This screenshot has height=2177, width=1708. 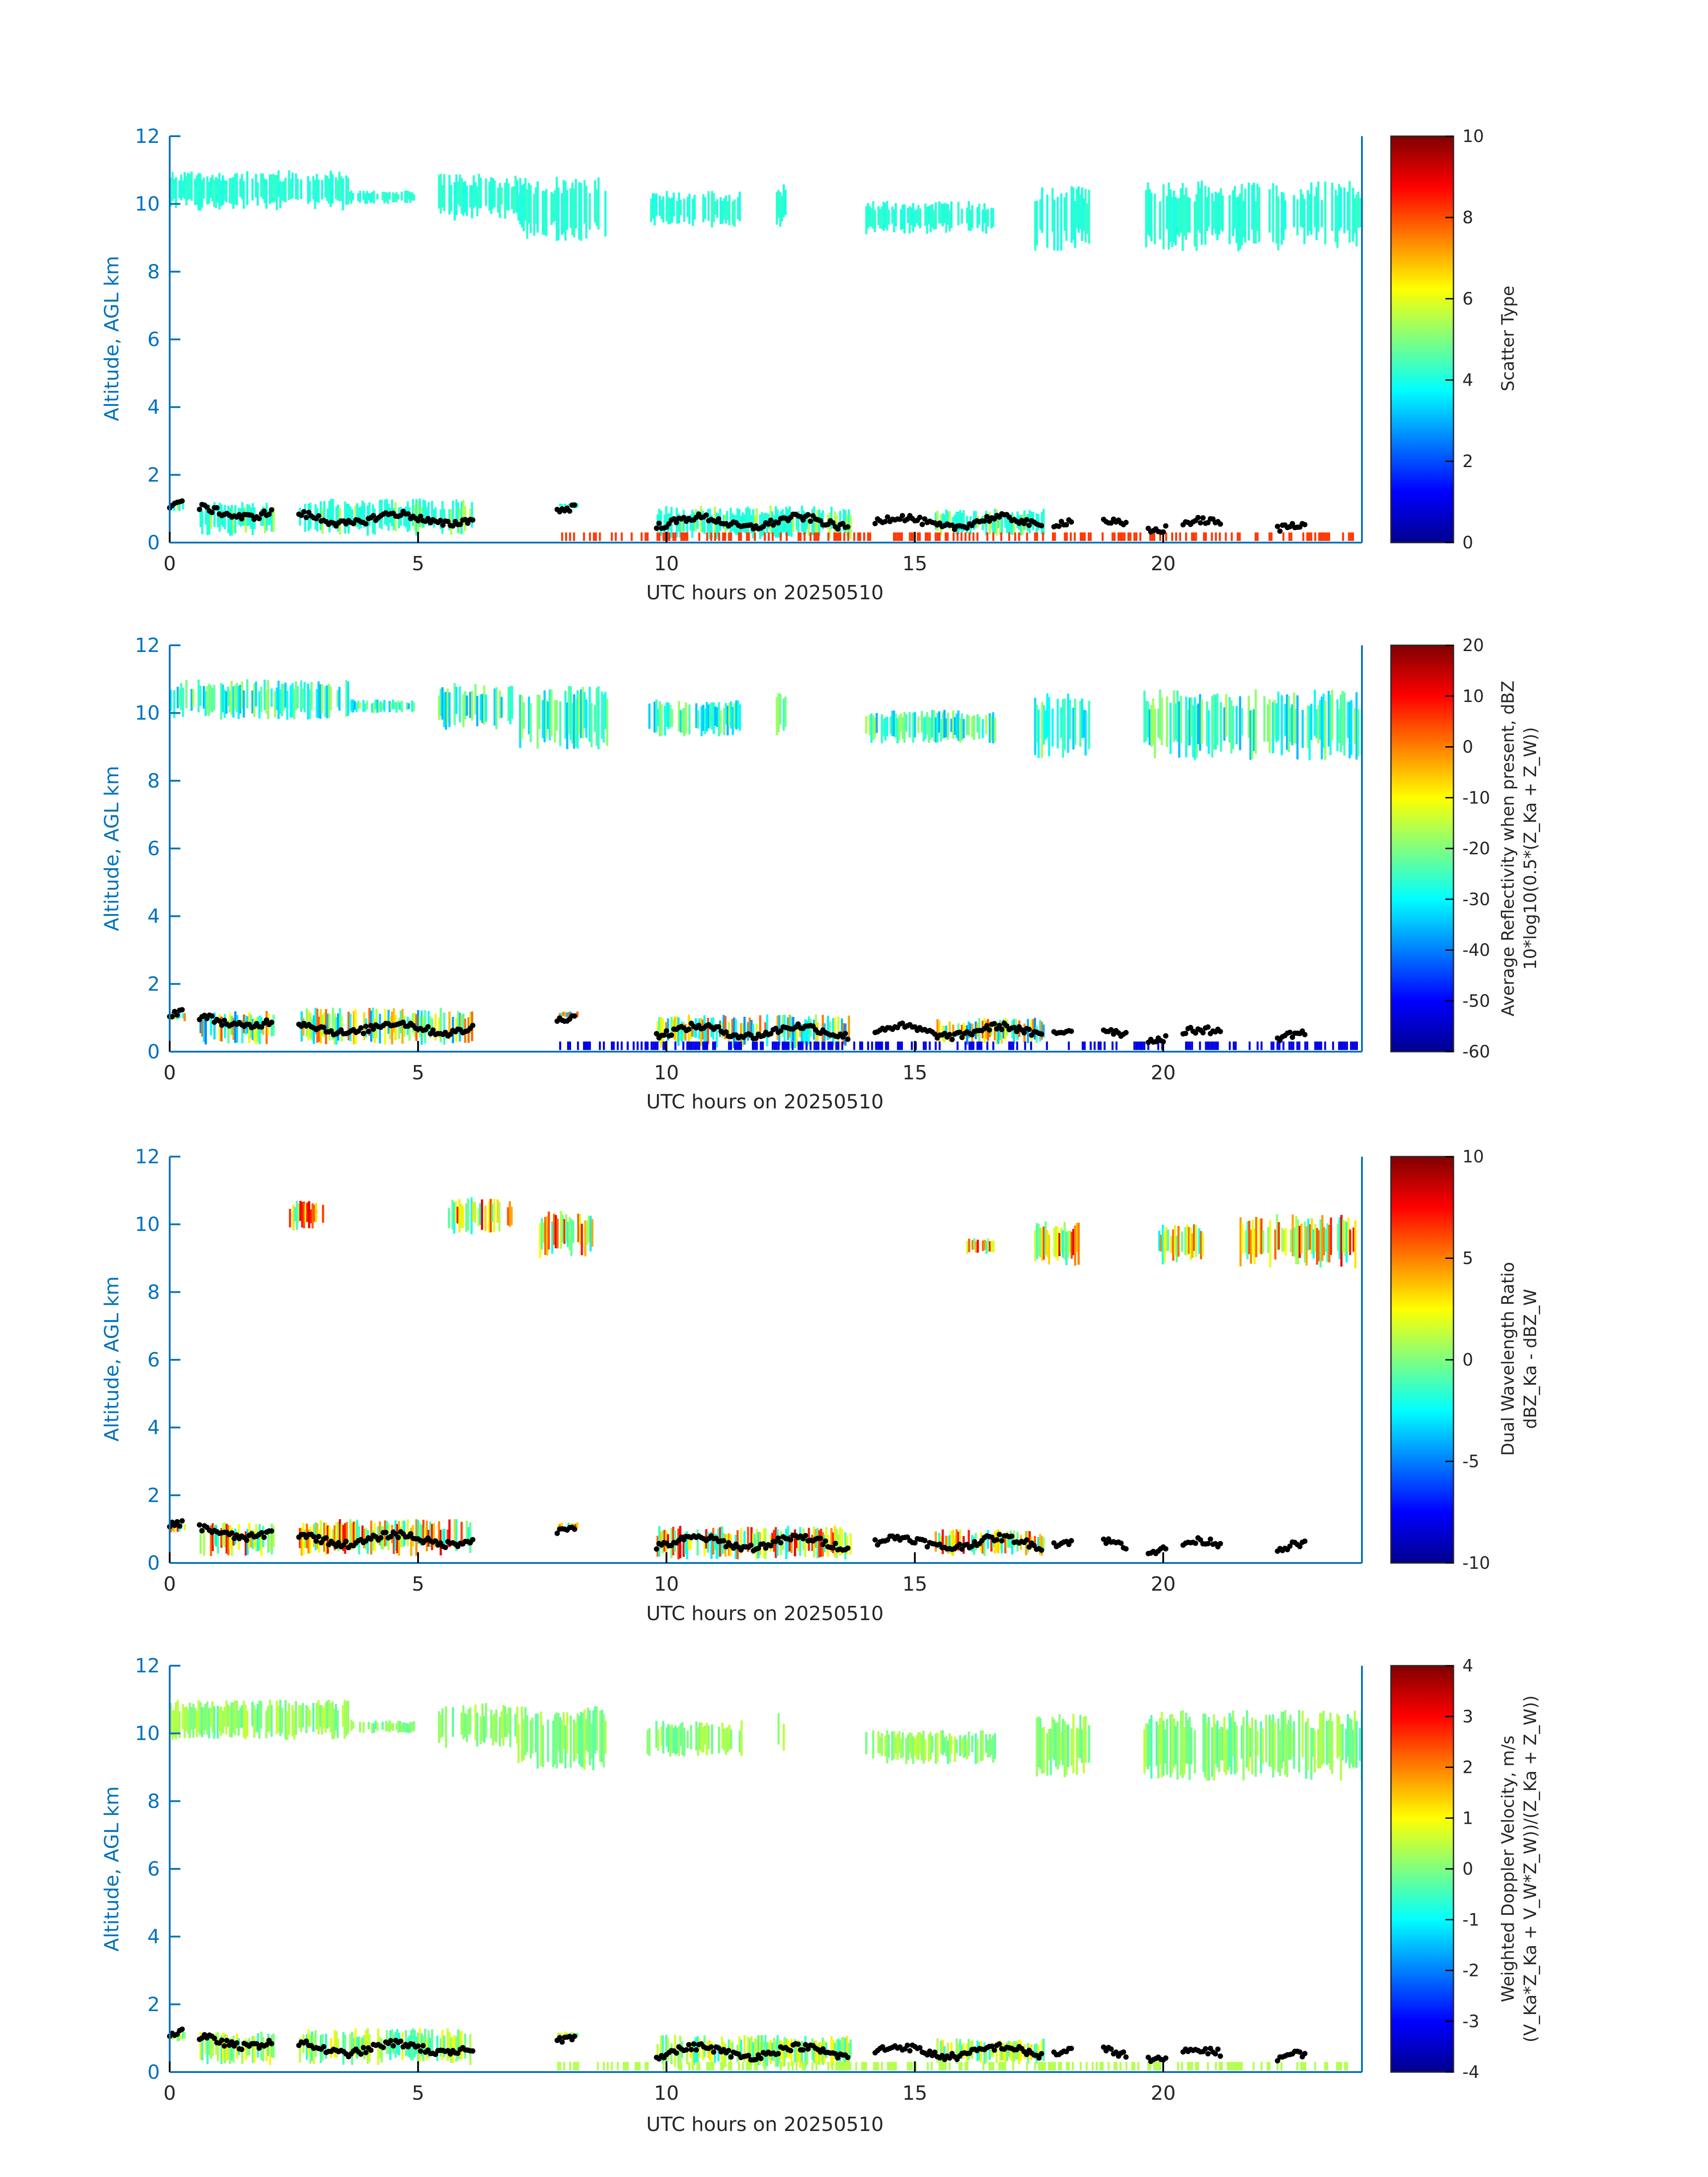 I want to click on colorbar-tick-label: 20, so click(x=1473, y=645).